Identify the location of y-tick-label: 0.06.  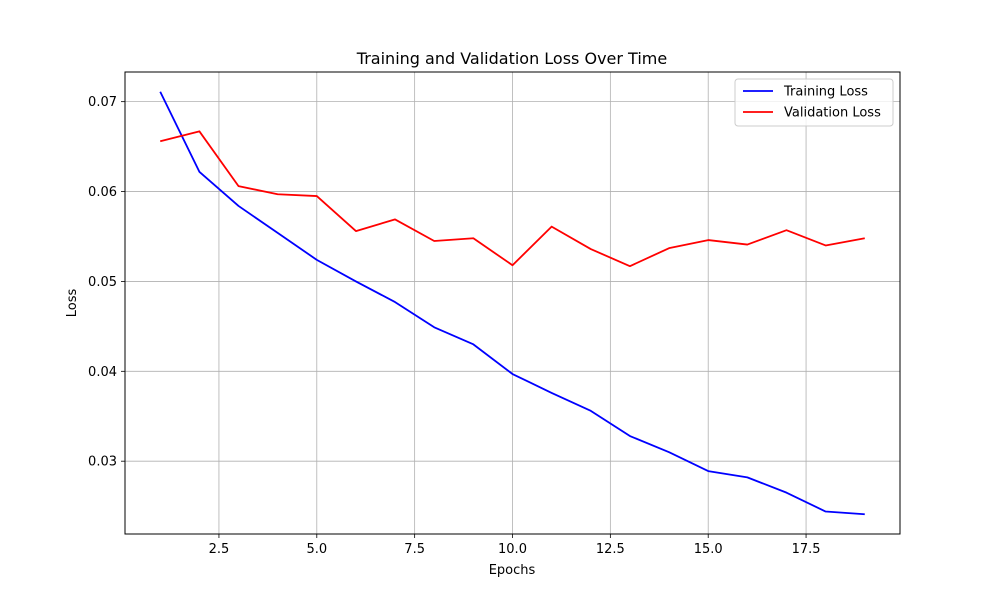
(102, 192).